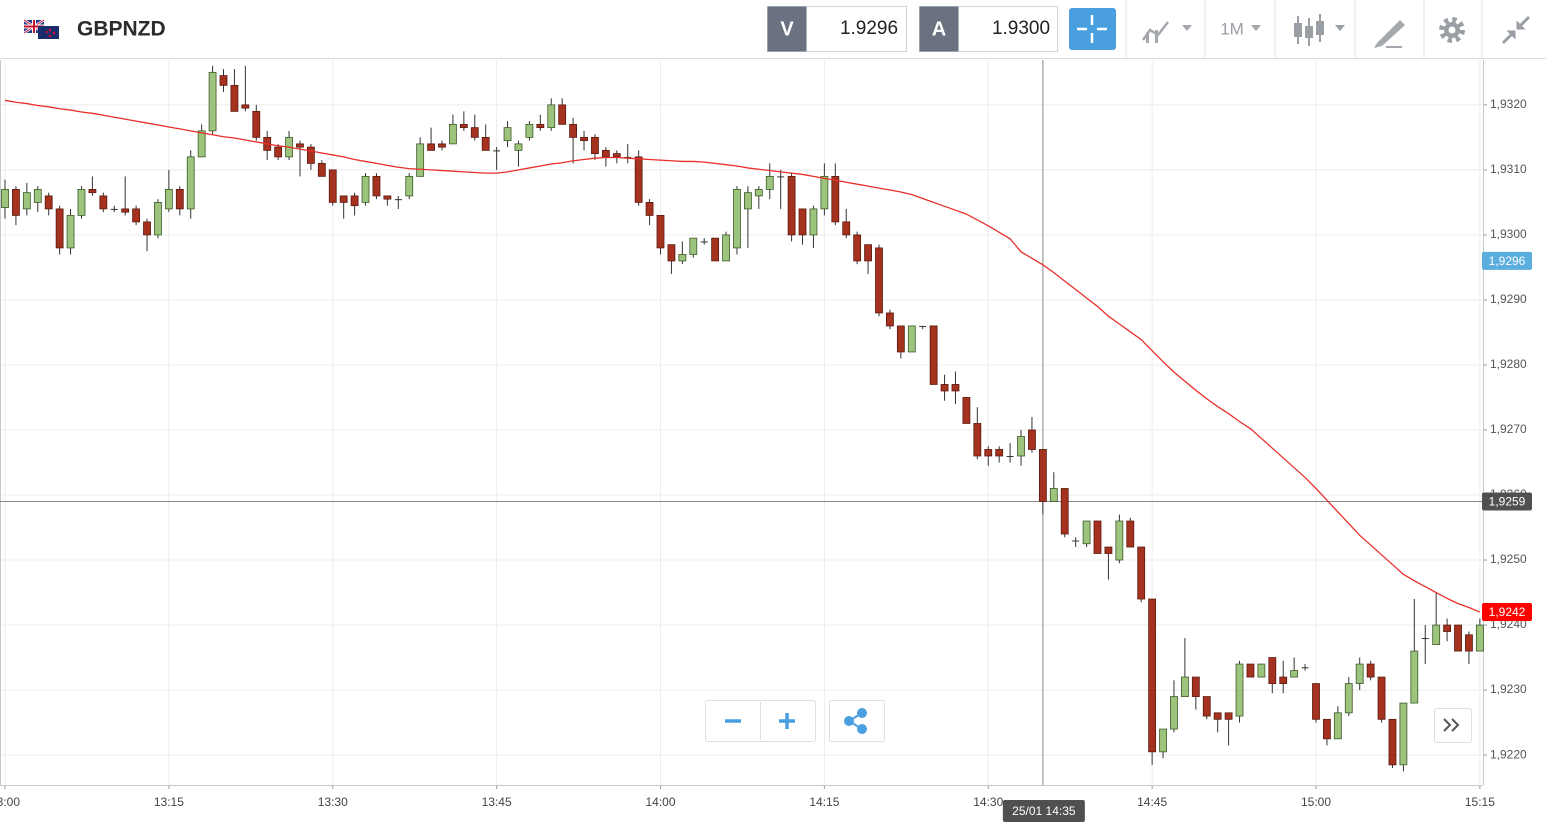 This screenshot has width=1546, height=823. What do you see at coordinates (1508, 559) in the screenshot?
I see `y-tick-label: 1,9250` at bounding box center [1508, 559].